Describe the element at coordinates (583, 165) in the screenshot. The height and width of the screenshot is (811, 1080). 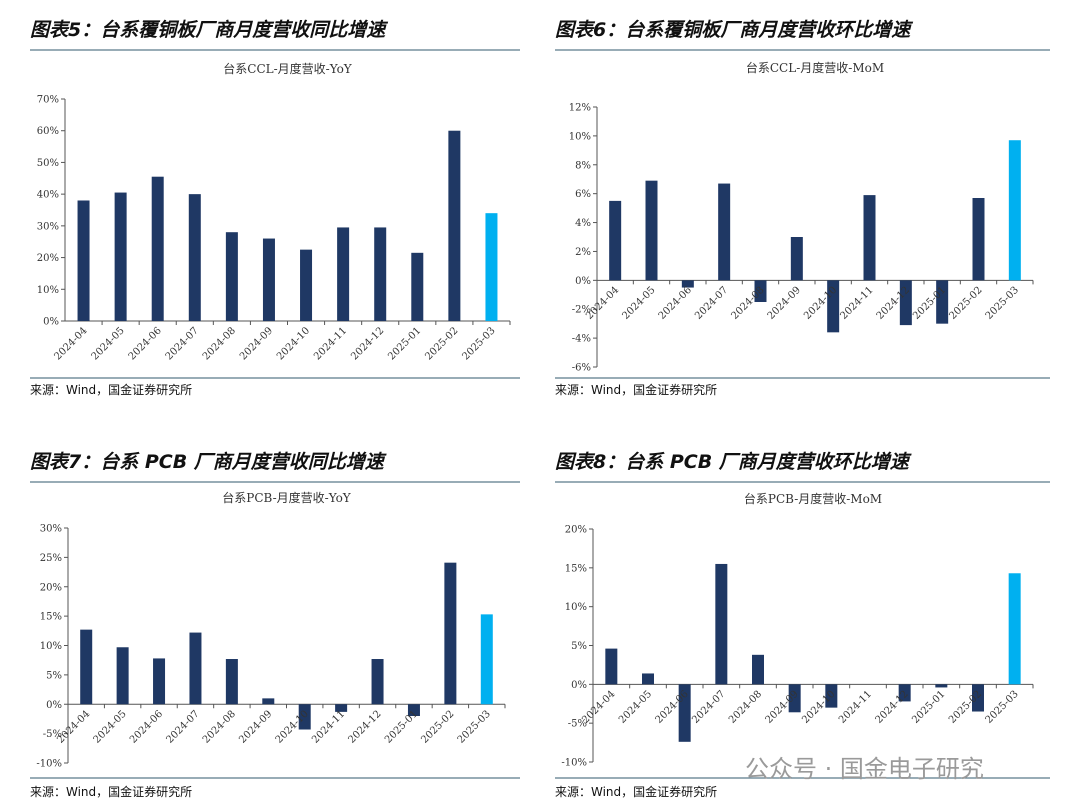
I see `y-tick-label: 8%` at that location.